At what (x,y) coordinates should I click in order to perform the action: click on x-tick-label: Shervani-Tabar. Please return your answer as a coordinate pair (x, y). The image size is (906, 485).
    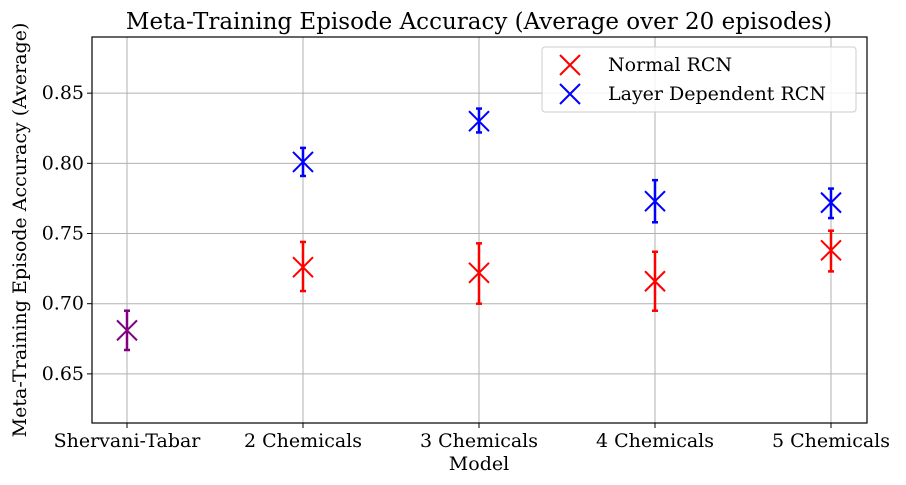
    Looking at the image, I should click on (128, 441).